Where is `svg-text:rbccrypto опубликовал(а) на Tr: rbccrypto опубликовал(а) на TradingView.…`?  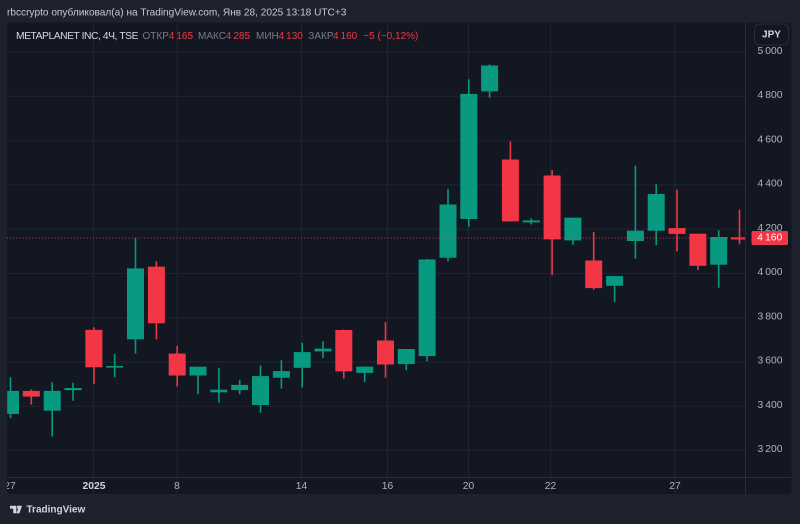 svg-text:rbccrypto опубликовал(а) на Tr: rbccrypto опубликовал(а) на TradingView.… is located at coordinates (177, 12).